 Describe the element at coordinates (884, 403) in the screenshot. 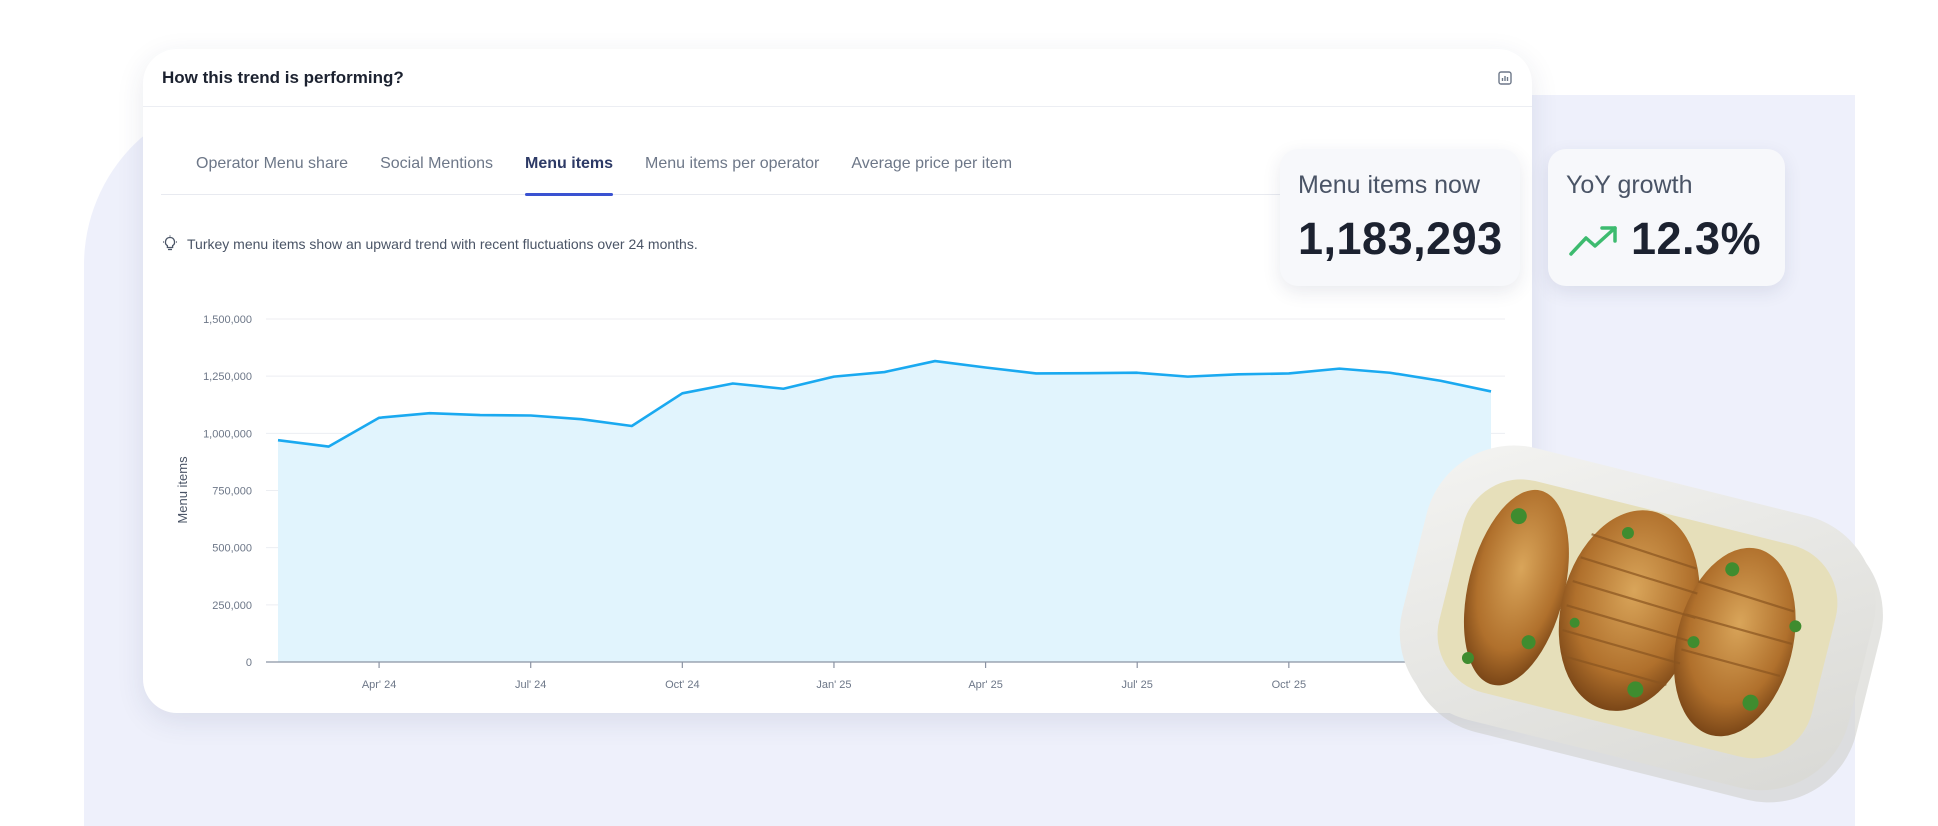

I see `series-line` at that location.